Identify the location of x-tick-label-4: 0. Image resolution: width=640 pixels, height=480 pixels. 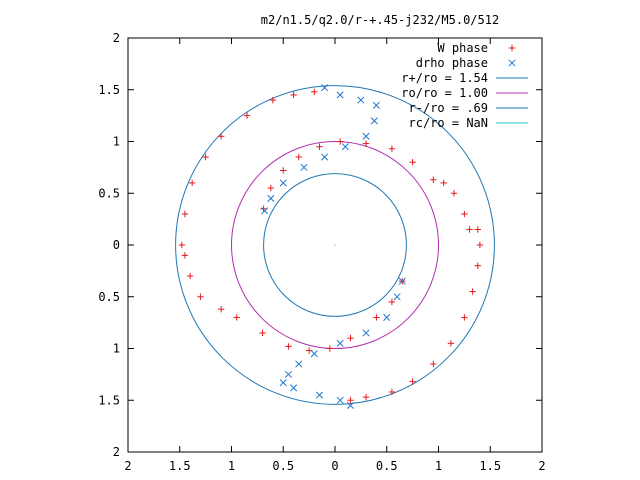
(334, 466).